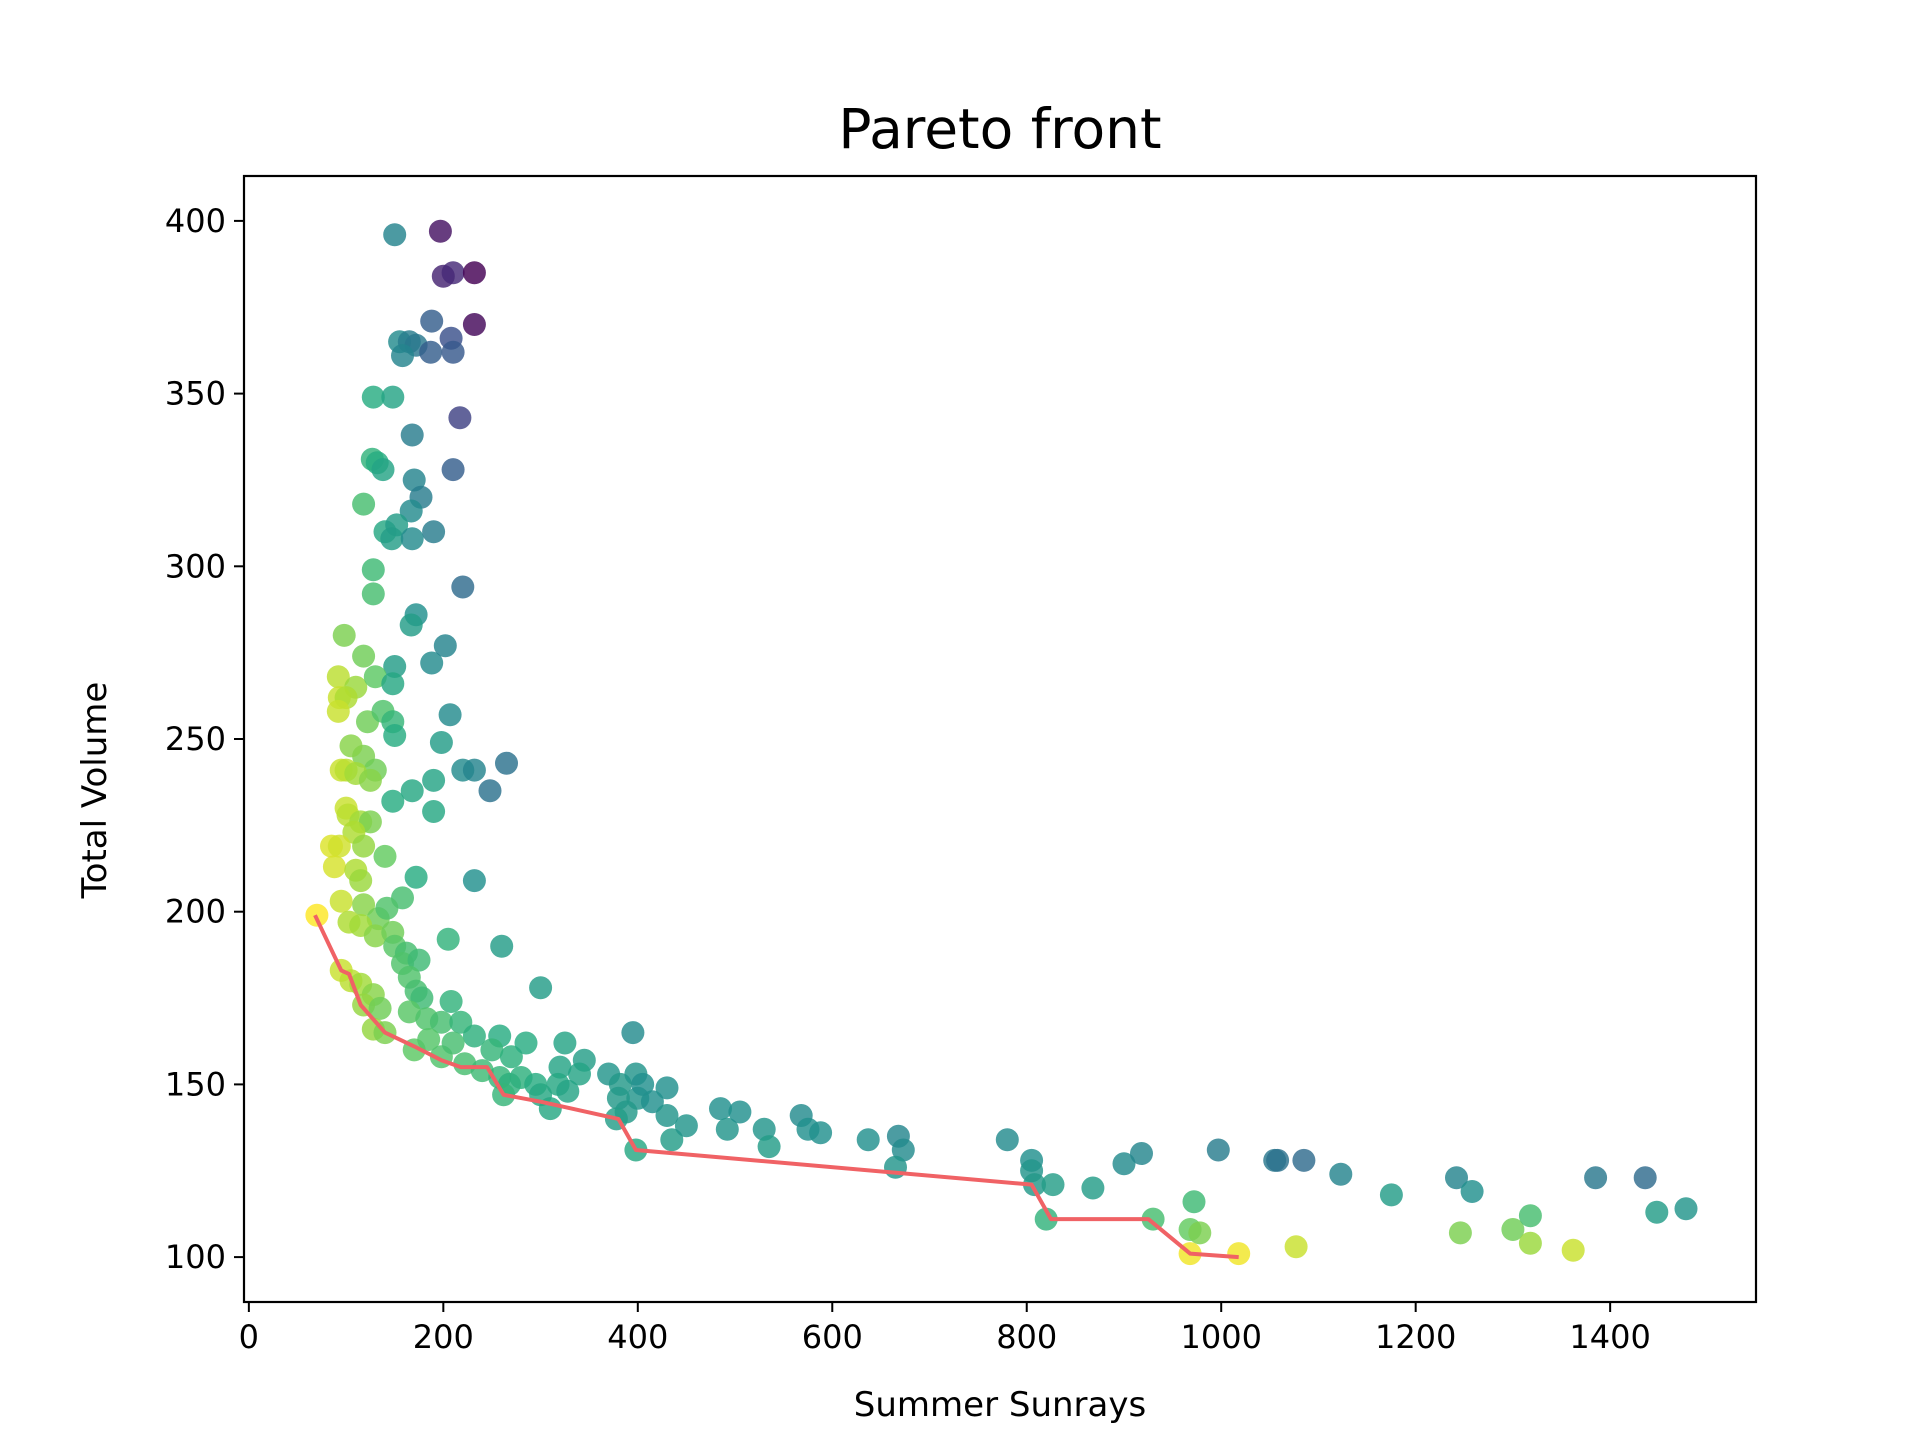 The image size is (1920, 1440). What do you see at coordinates (945, 1329) in the screenshot?
I see `x-axis-ticks: 0 200 400 600 800 1000 1200 1400` at bounding box center [945, 1329].